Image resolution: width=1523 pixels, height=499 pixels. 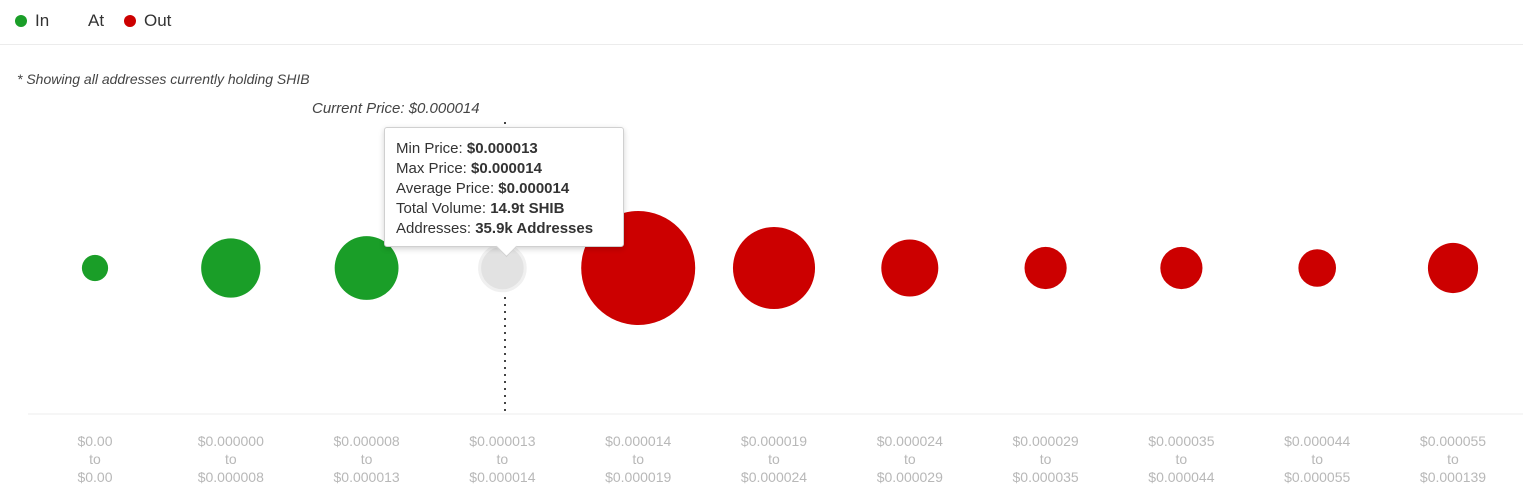 I want to click on x-tick-label-5: $0.000019 to $0.000024, so click(x=774, y=459).